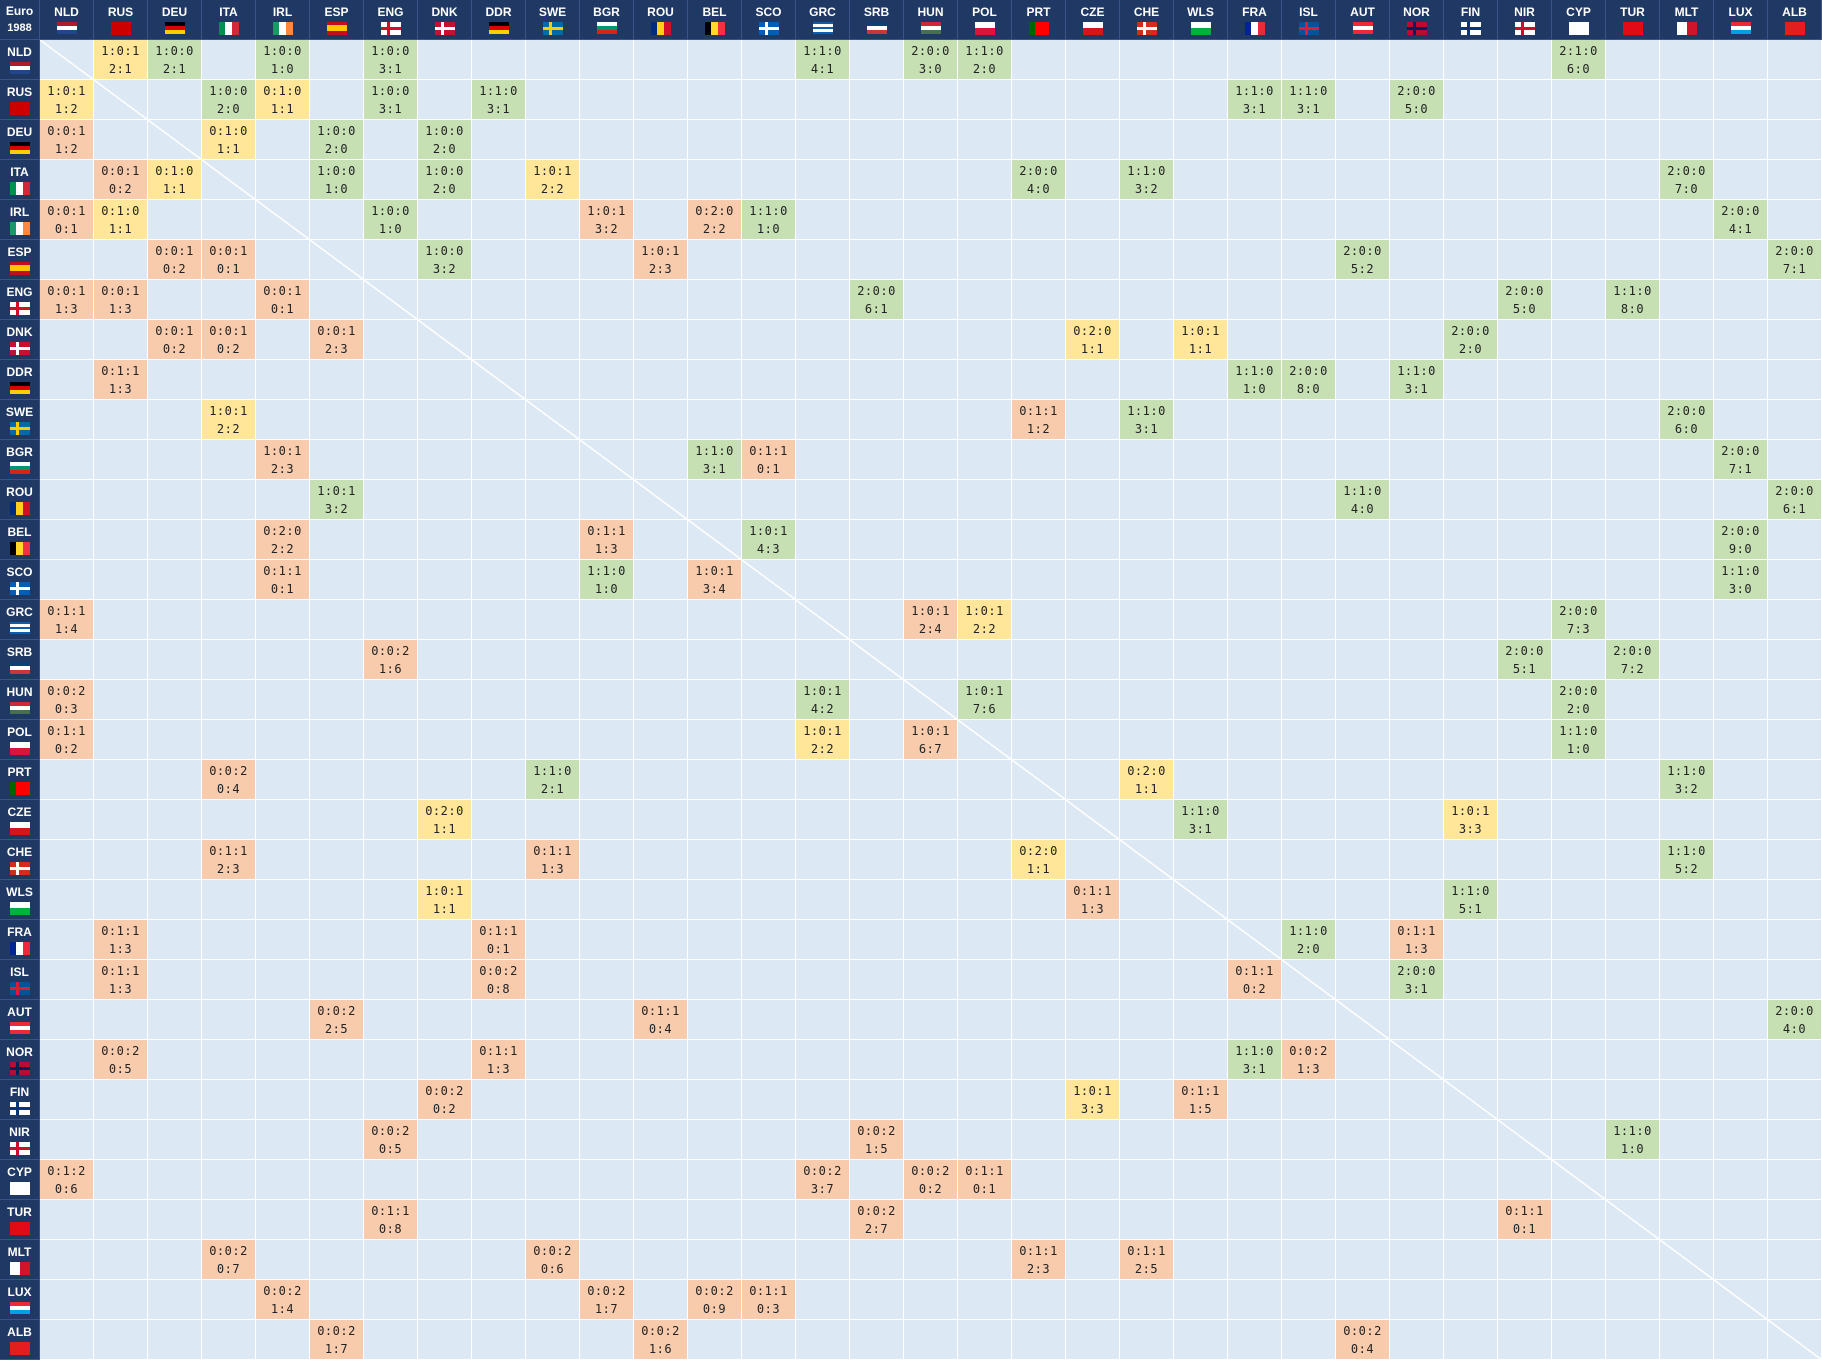 This screenshot has width=1822, height=1360. Describe the element at coordinates (67, 20) in the screenshot. I see `column-header: NLD` at that location.